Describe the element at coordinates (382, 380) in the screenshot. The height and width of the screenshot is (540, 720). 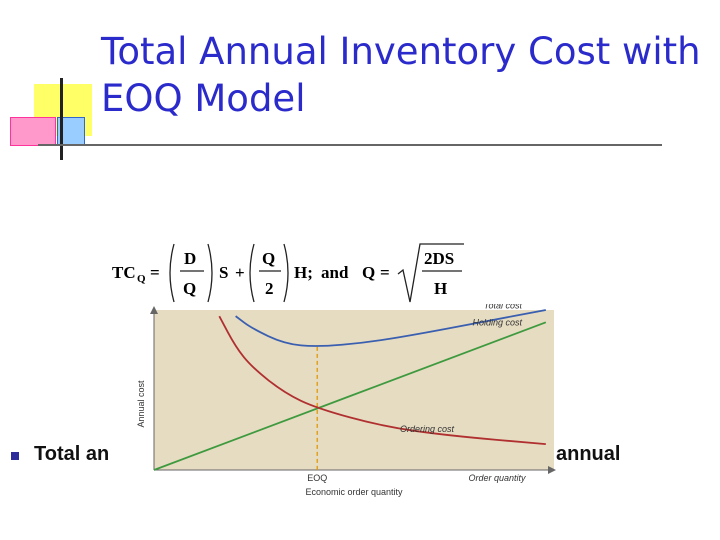
I see `chart-series-line-ordering-cost` at that location.